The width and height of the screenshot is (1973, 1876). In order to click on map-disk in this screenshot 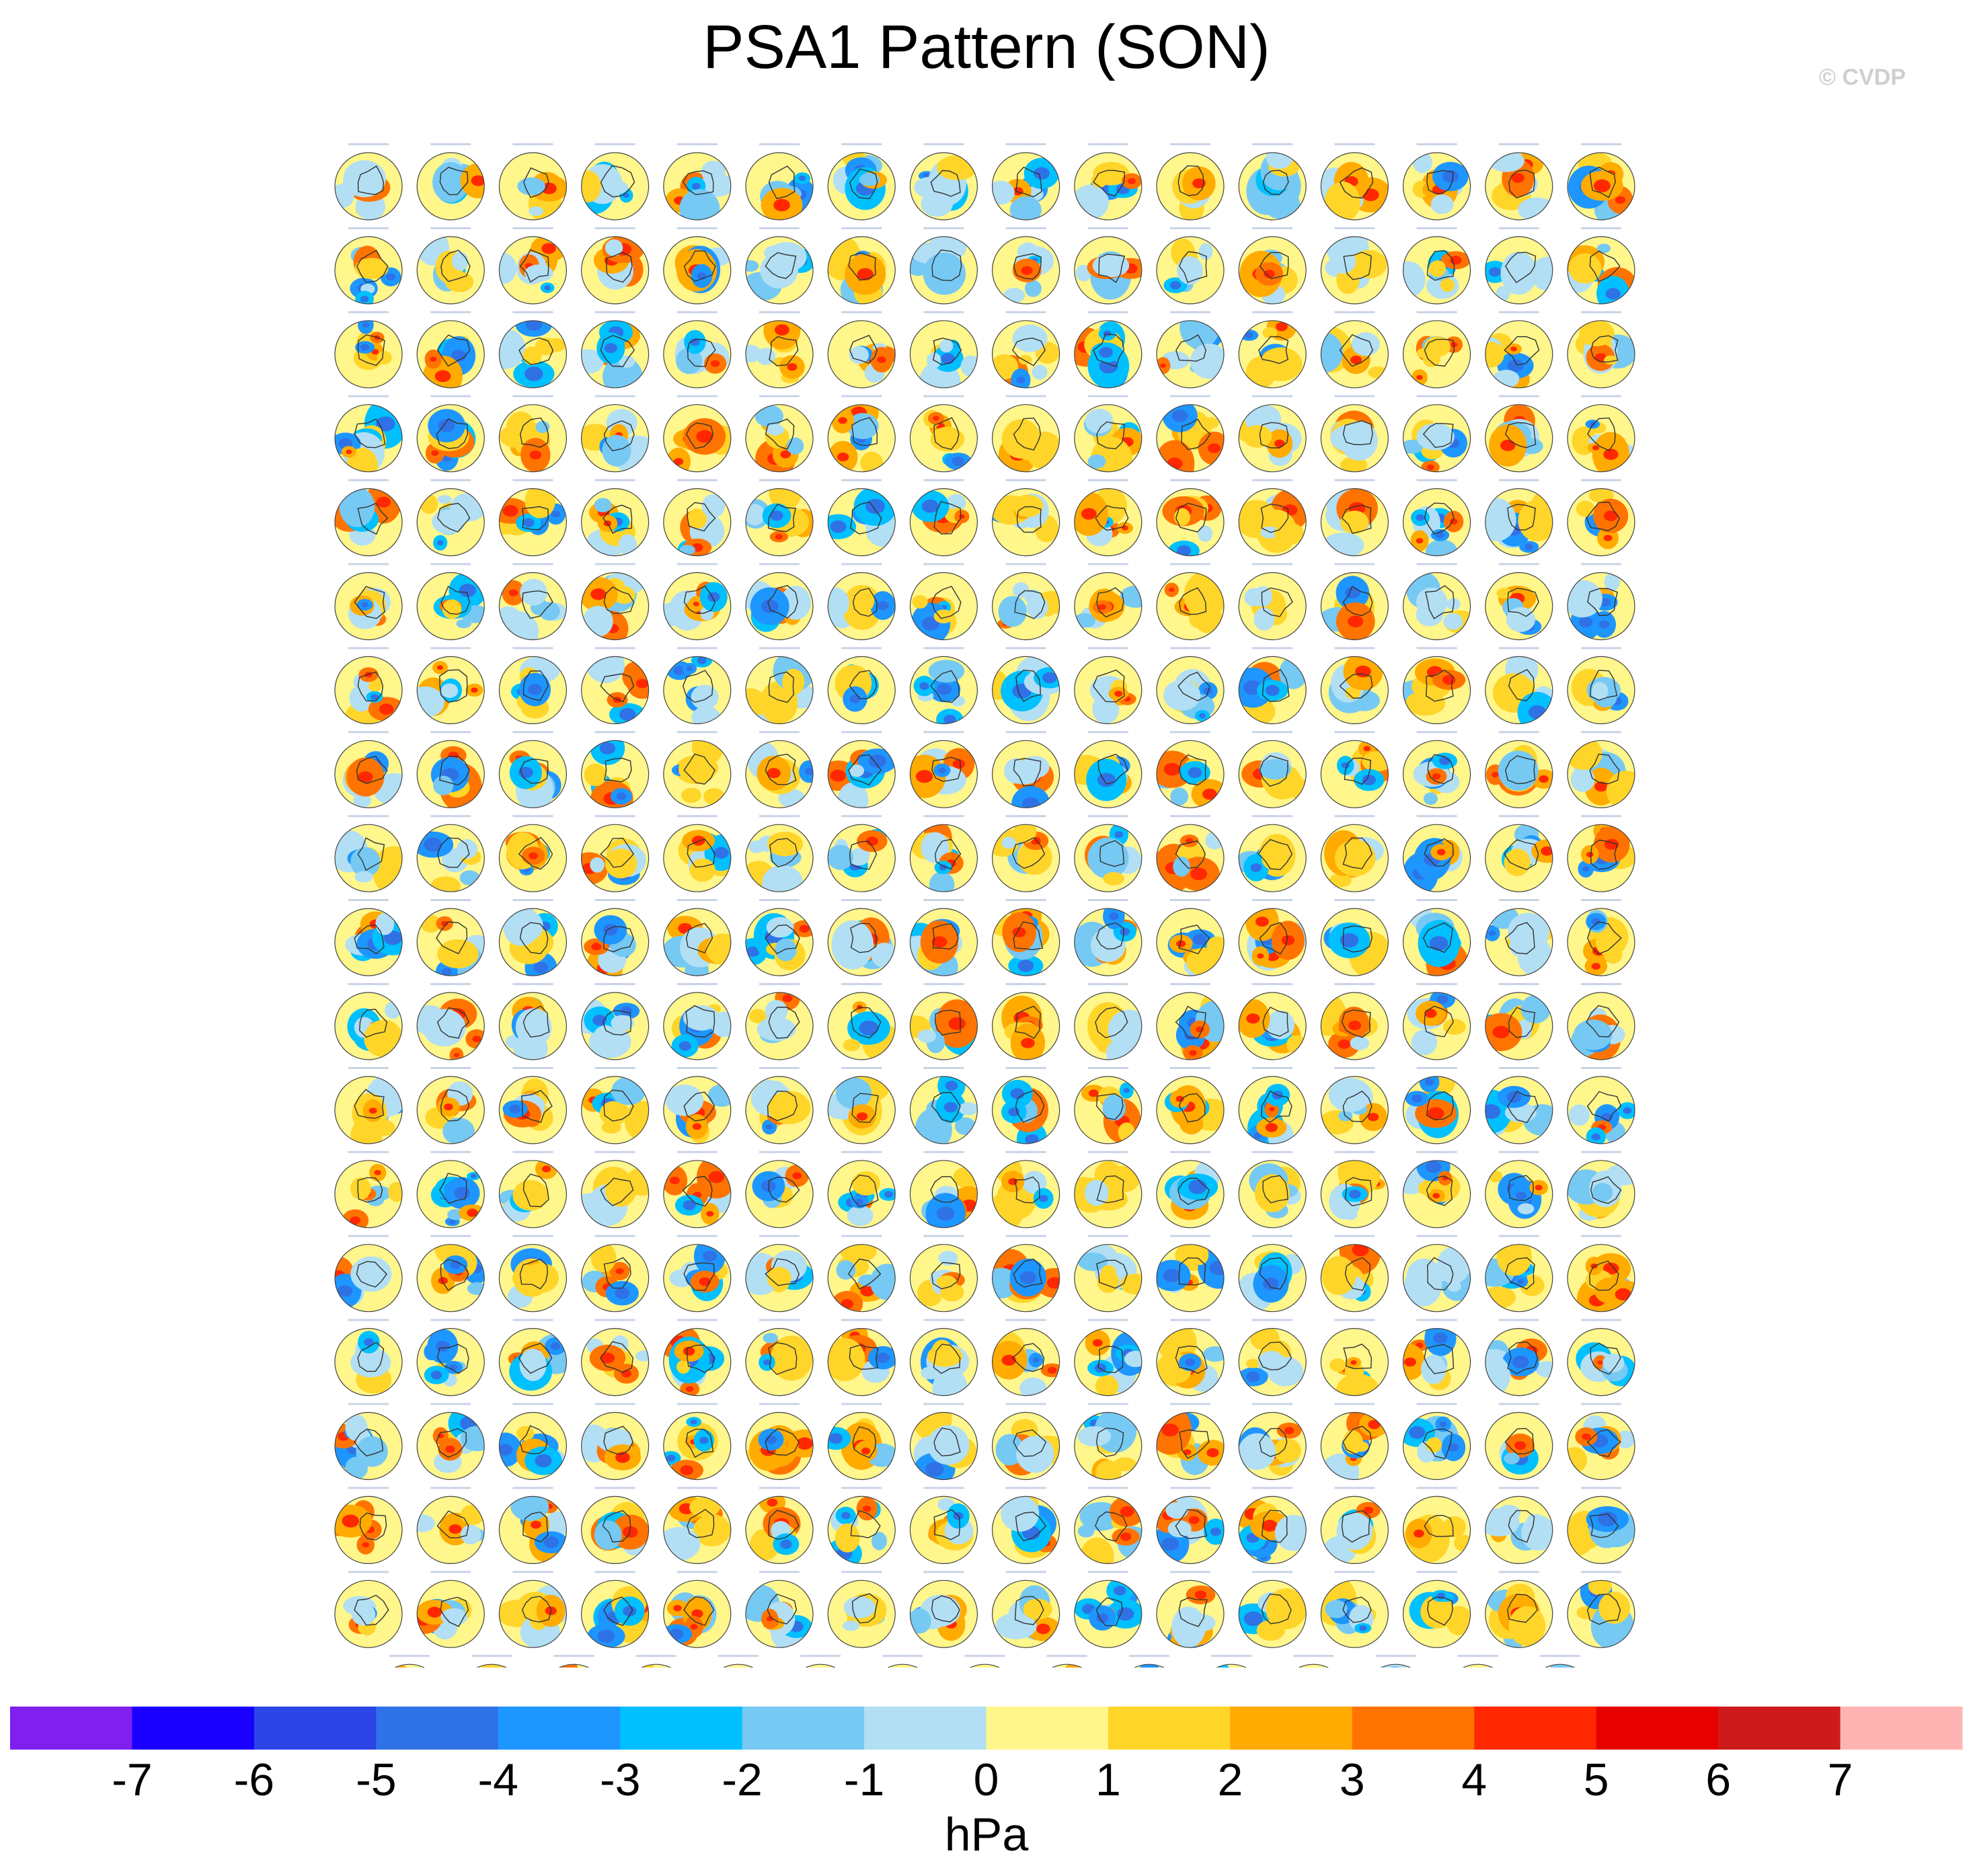, I will do `click(1231, 1666)`.